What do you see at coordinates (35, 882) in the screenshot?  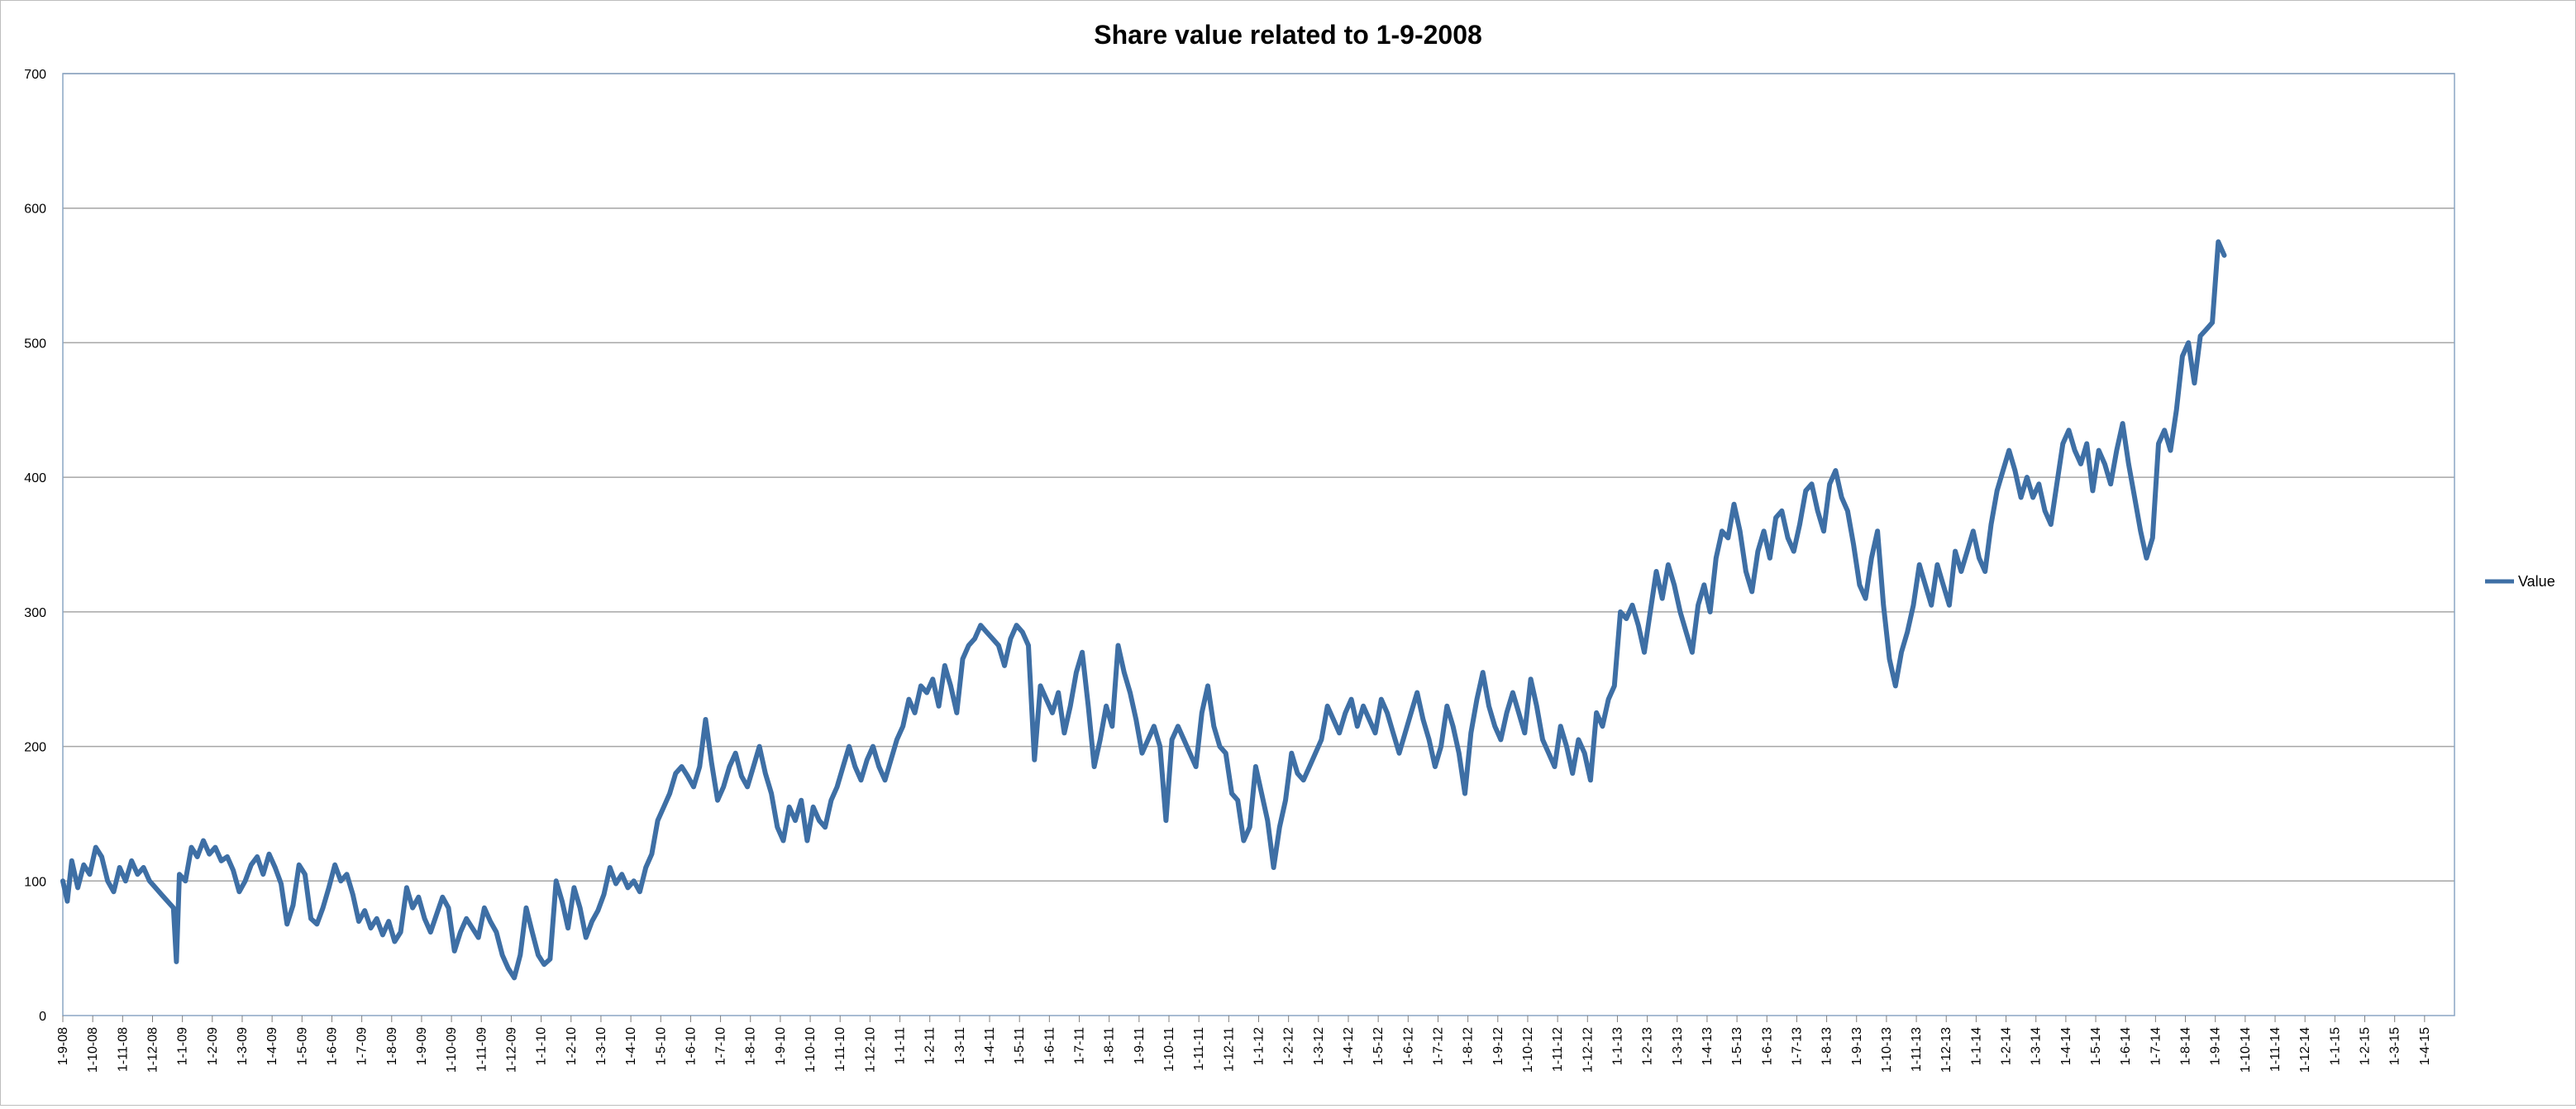 I see `y-tick-label: 100` at bounding box center [35, 882].